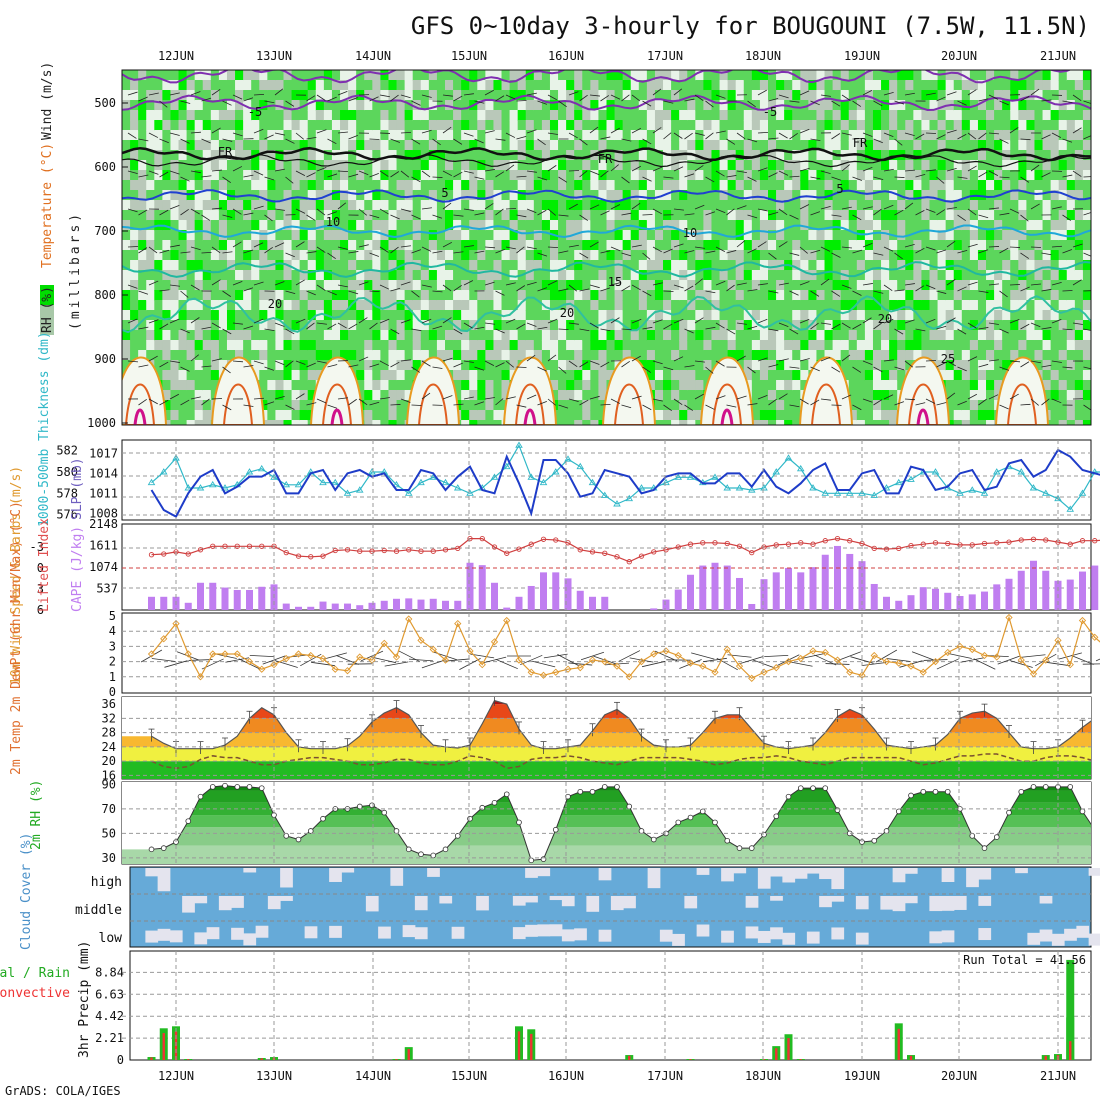 The width and height of the screenshot is (1100, 1100). Describe the element at coordinates (862, 1076) in the screenshot. I see `date-label-bottom: 19JUN` at that location.